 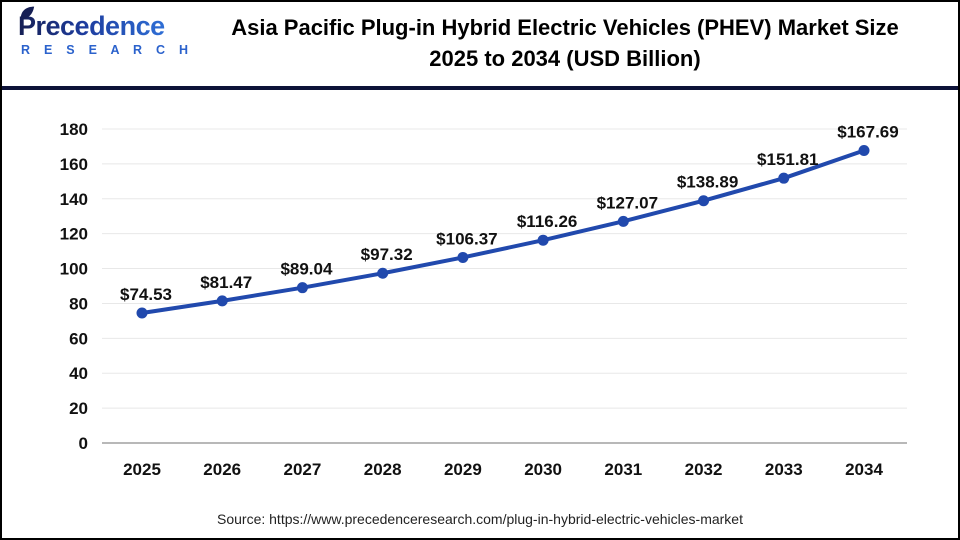 I want to click on y-tick-label: 60, so click(x=78, y=338).